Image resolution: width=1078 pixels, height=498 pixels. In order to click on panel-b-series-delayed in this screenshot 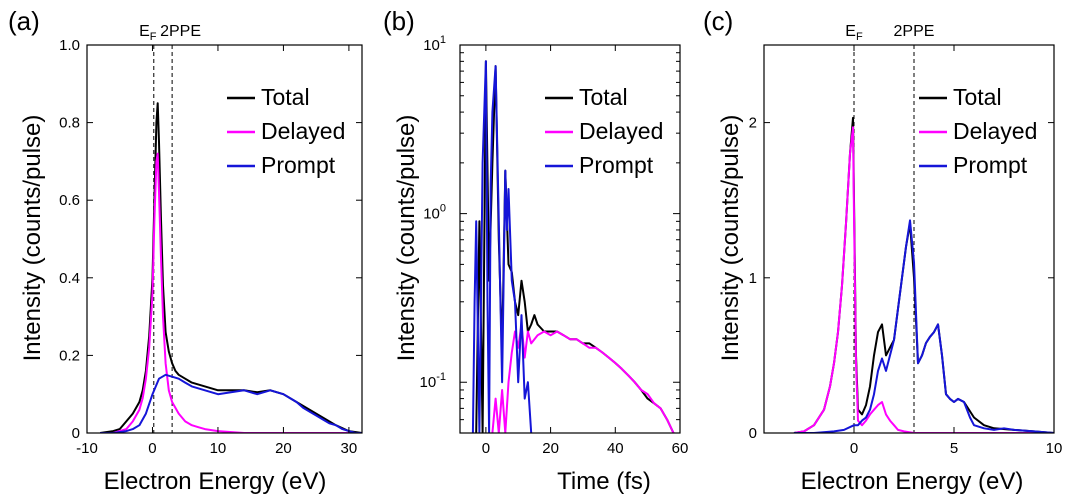, I will do `click(583, 378)`.